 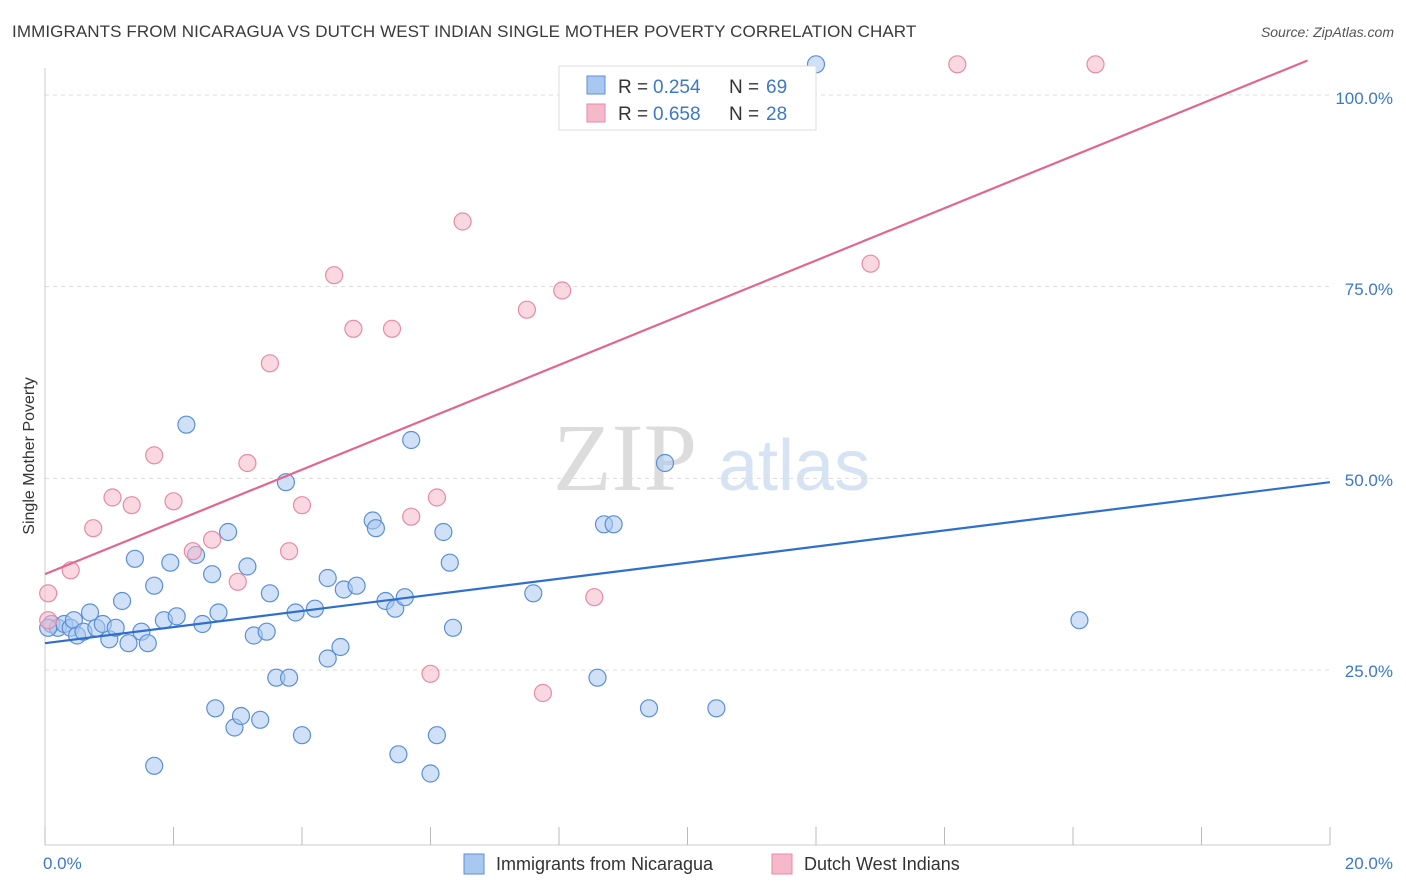 I want to click on watermark: ZIP atlas, so click(x=711, y=457).